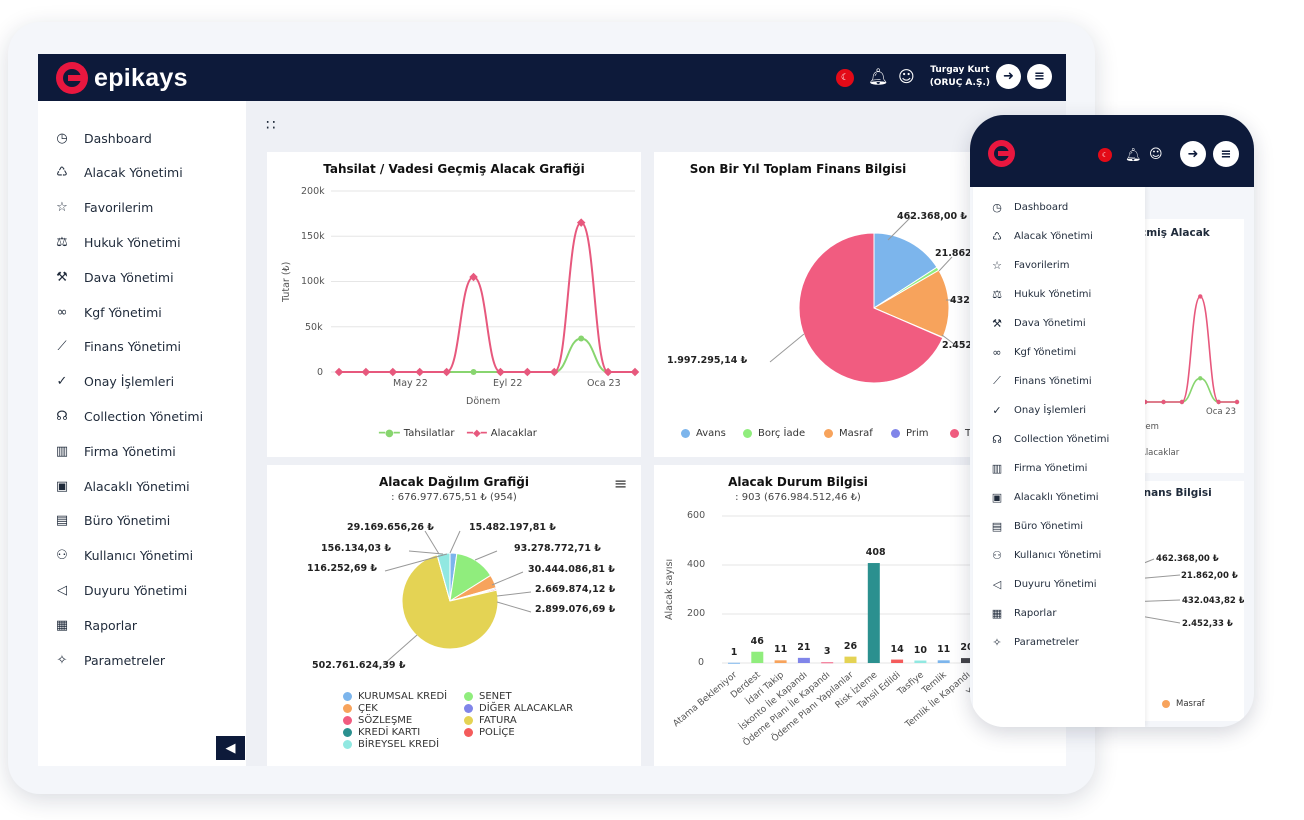  I want to click on phone-menu-item: ⚒ Dava Yönetimi, so click(1038, 323).